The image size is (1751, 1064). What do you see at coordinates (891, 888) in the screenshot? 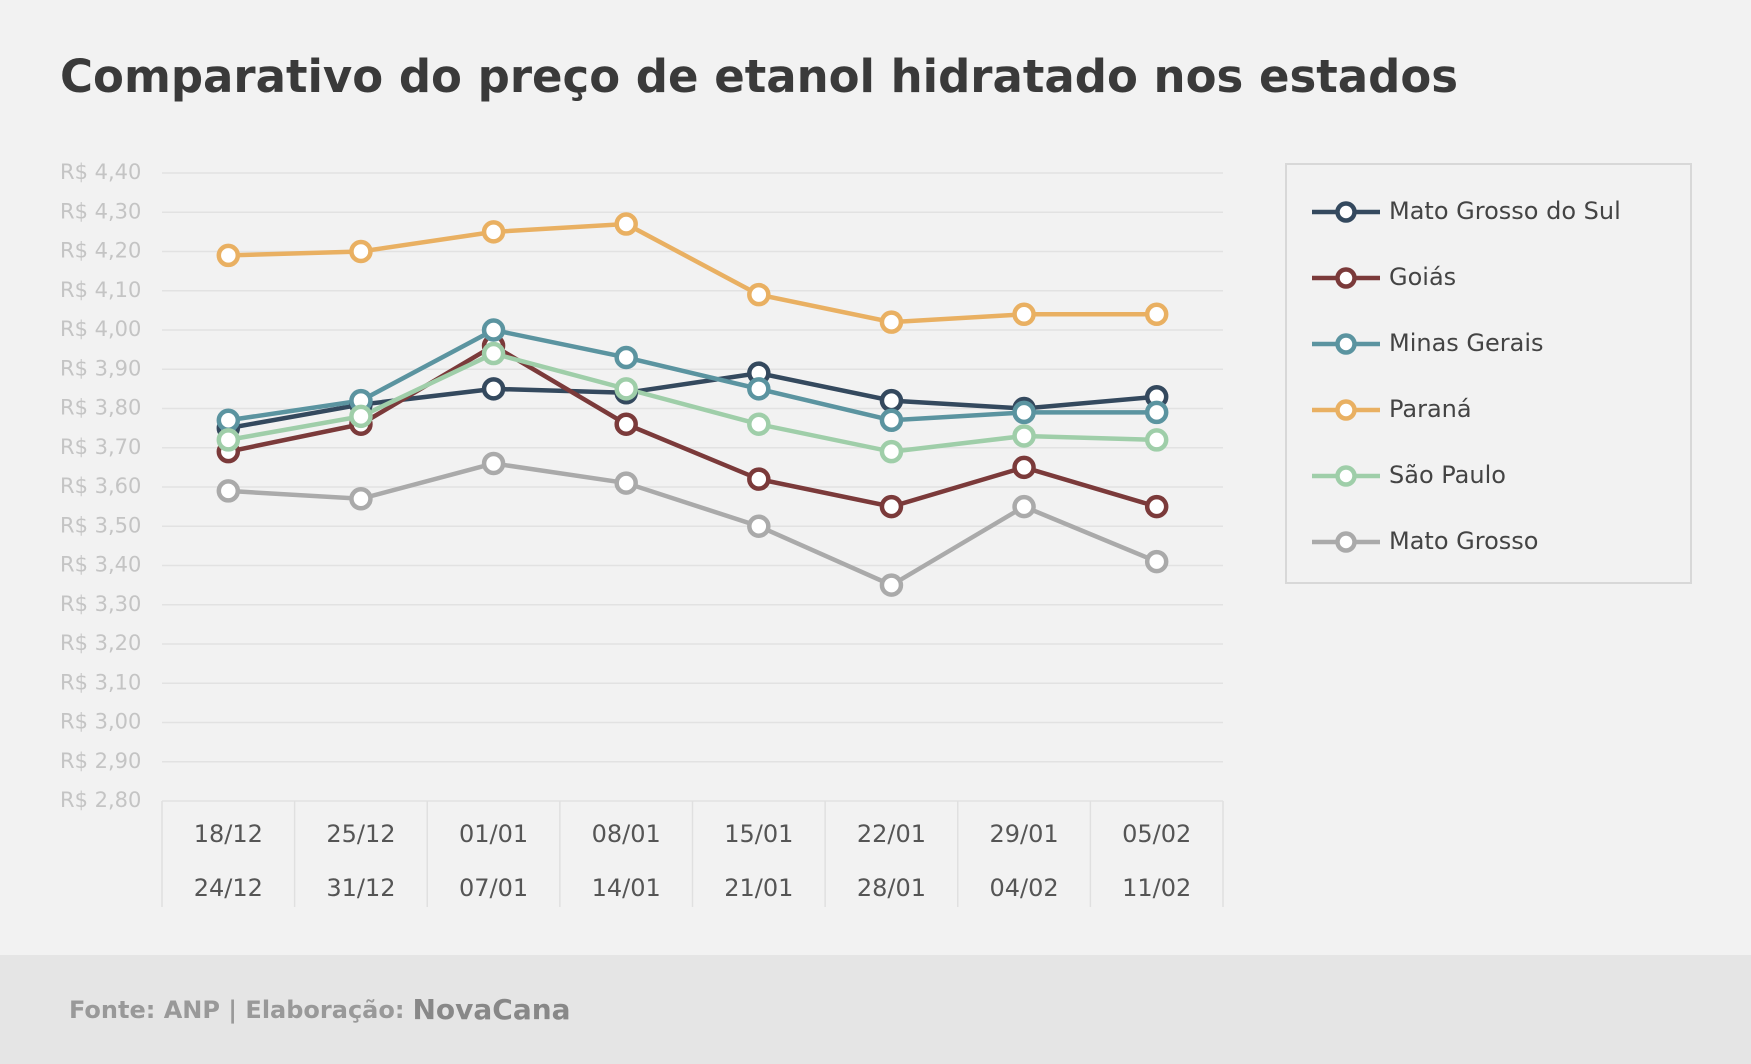
I see `x-tick-label: 28/01` at bounding box center [891, 888].